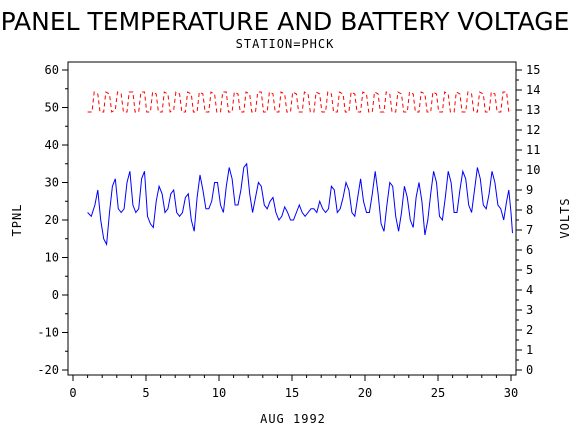 The image size is (570, 430). Describe the element at coordinates (533, 110) in the screenshot. I see `right-y-tick-label: 13` at that location.